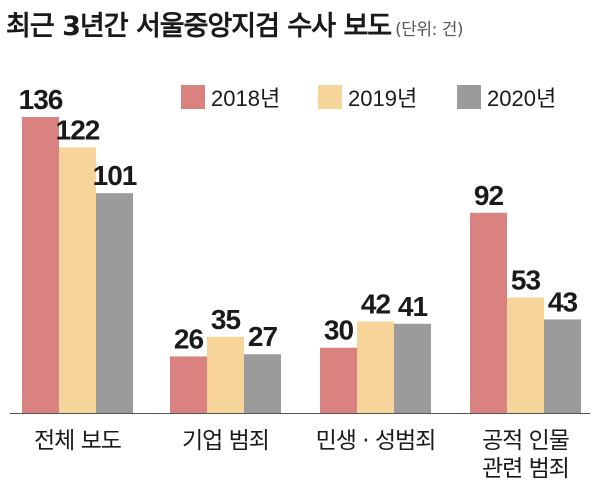 The height and width of the screenshot is (495, 600). What do you see at coordinates (226, 319) in the screenshot?
I see `value-label-2-2: 35` at bounding box center [226, 319].